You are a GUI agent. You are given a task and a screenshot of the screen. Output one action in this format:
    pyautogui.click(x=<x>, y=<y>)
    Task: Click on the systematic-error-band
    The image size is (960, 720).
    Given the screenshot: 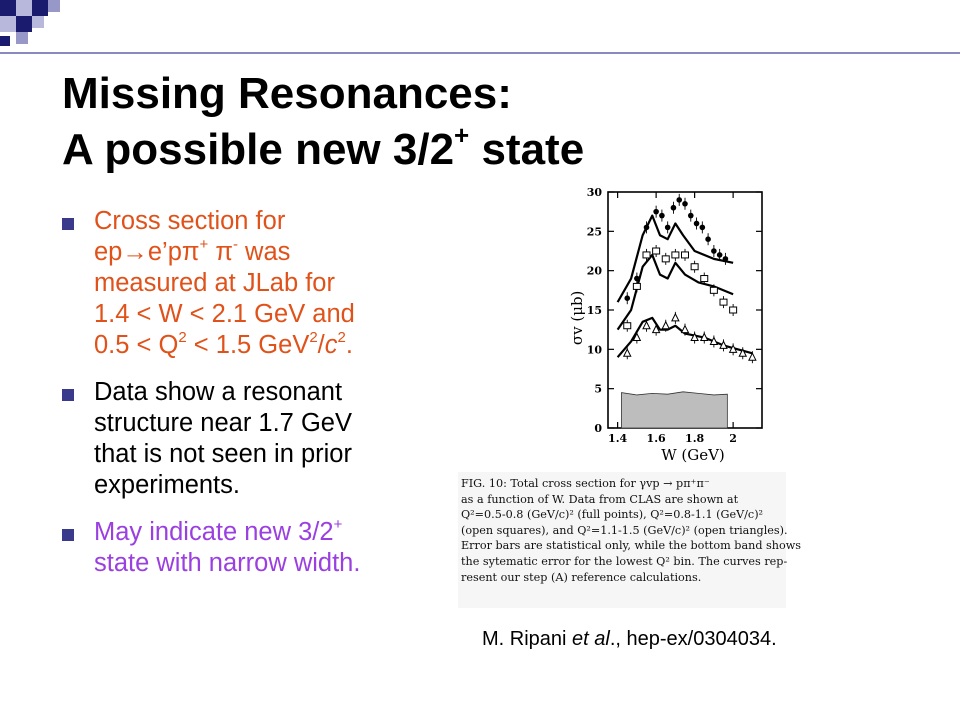 What is the action you would take?
    pyautogui.click(x=674, y=410)
    